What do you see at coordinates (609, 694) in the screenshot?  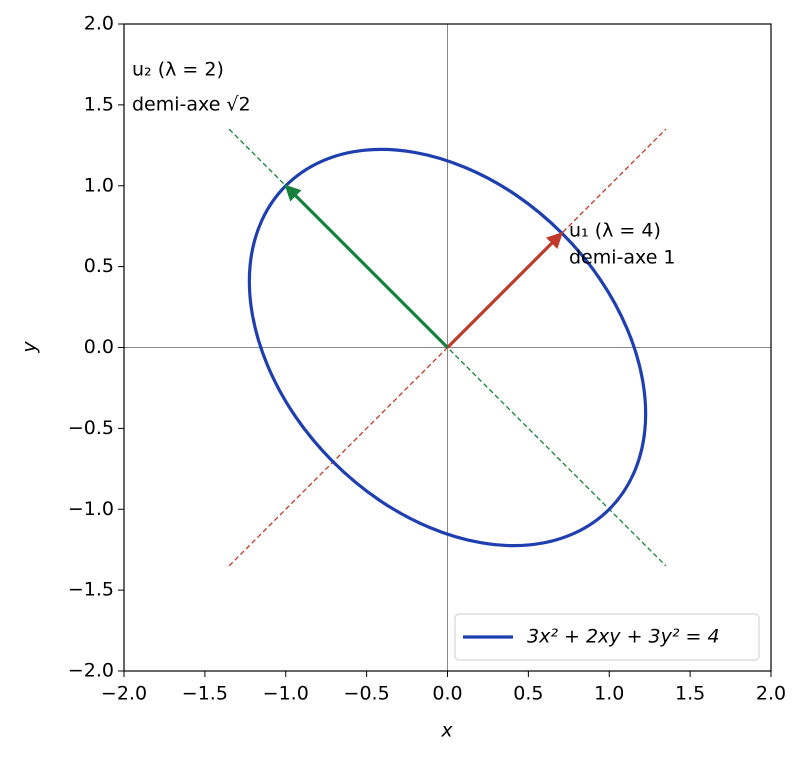 I see `x-tick-label: 1.0` at bounding box center [609, 694].